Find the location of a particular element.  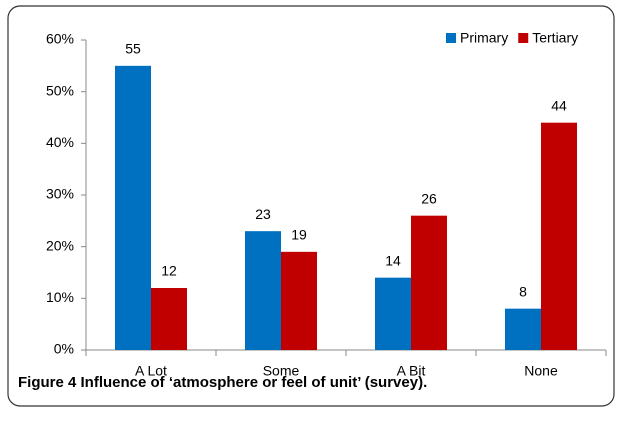

y-tick-label: 40% is located at coordinates (60, 142).